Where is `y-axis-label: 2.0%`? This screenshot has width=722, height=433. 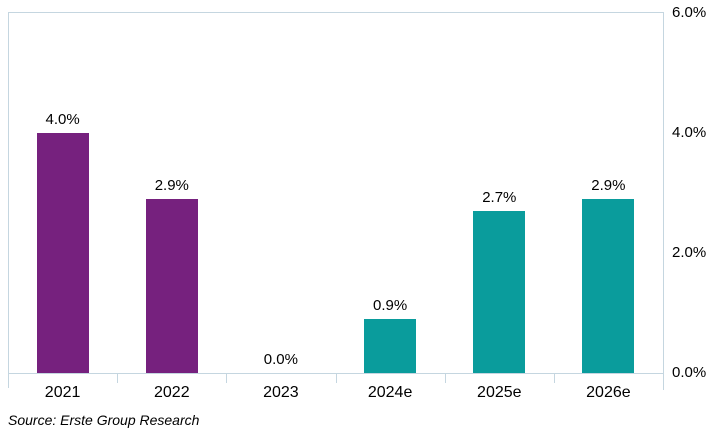
y-axis-label: 2.0% is located at coordinates (689, 252).